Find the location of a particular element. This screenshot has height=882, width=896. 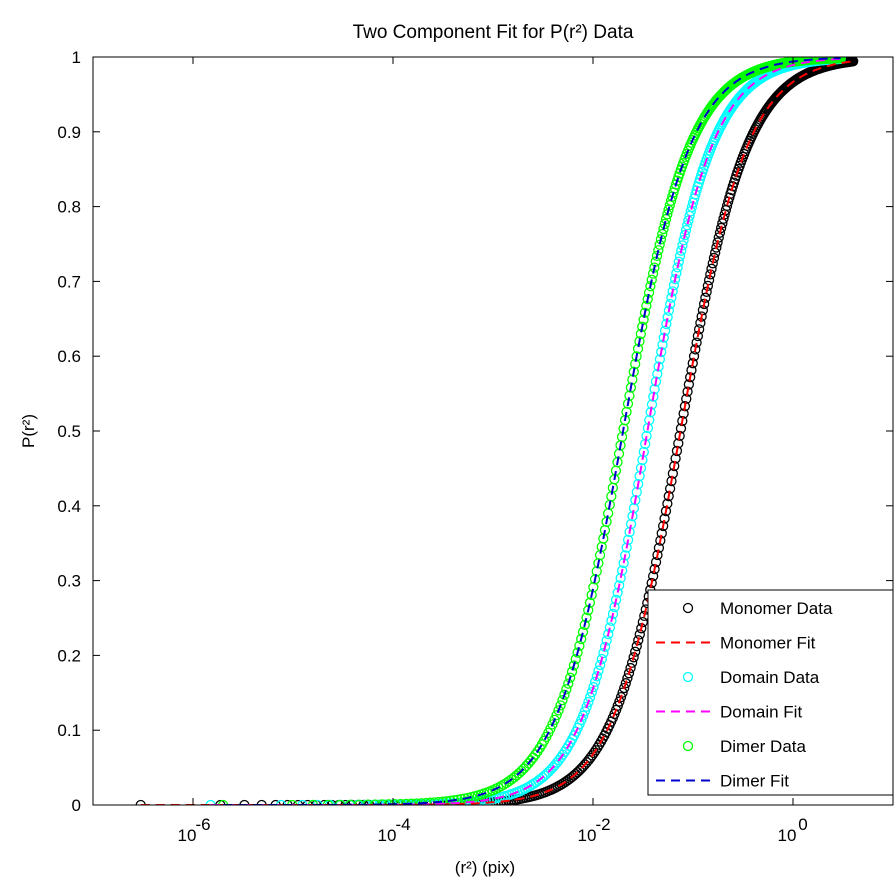

y-tick-label: 0.9 is located at coordinates (69, 132).